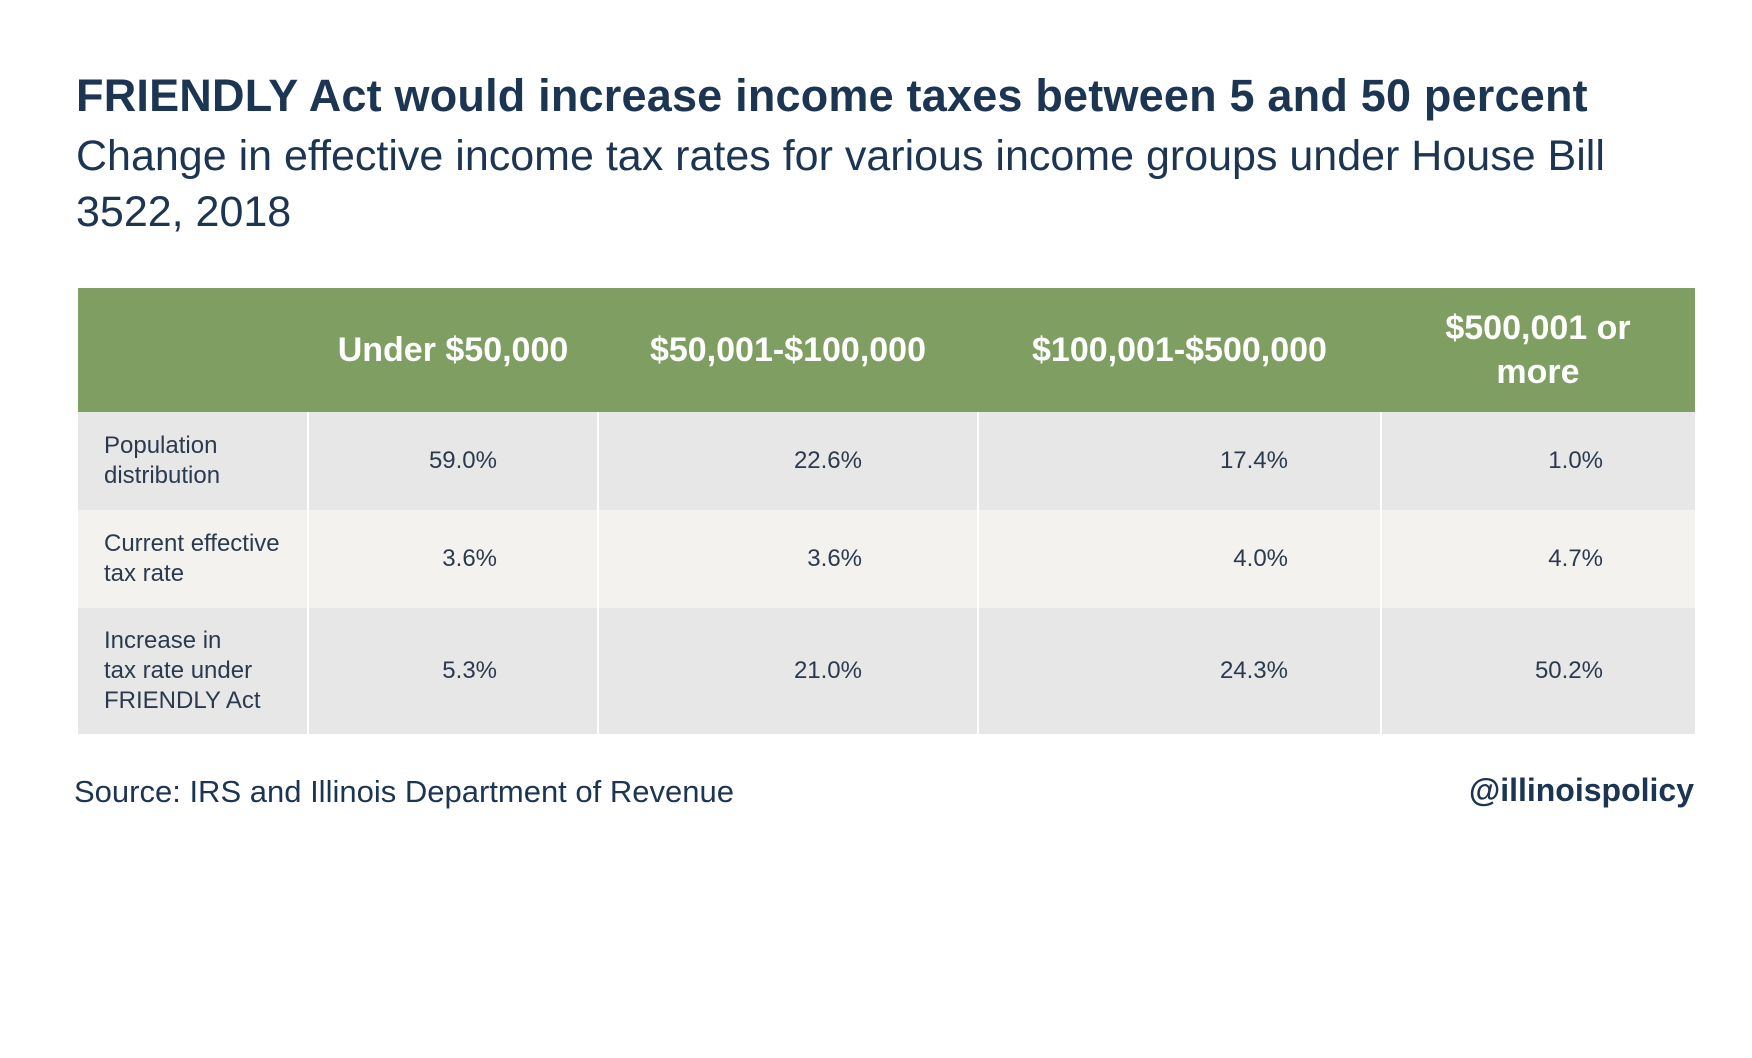 This screenshot has height=1058, width=1752. Describe the element at coordinates (788, 350) in the screenshot. I see `column-header-50001-100000: $50,001-$100,000` at that location.